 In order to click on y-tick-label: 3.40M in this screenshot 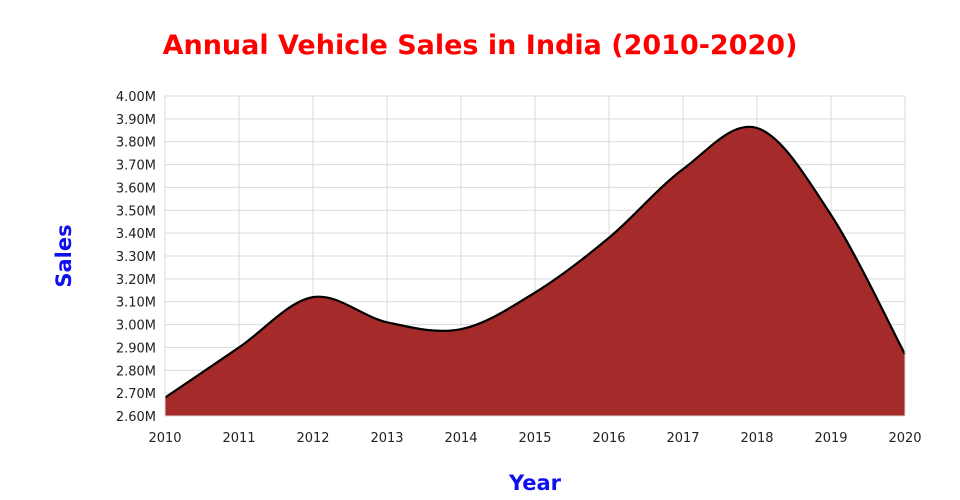, I will do `click(136, 234)`.